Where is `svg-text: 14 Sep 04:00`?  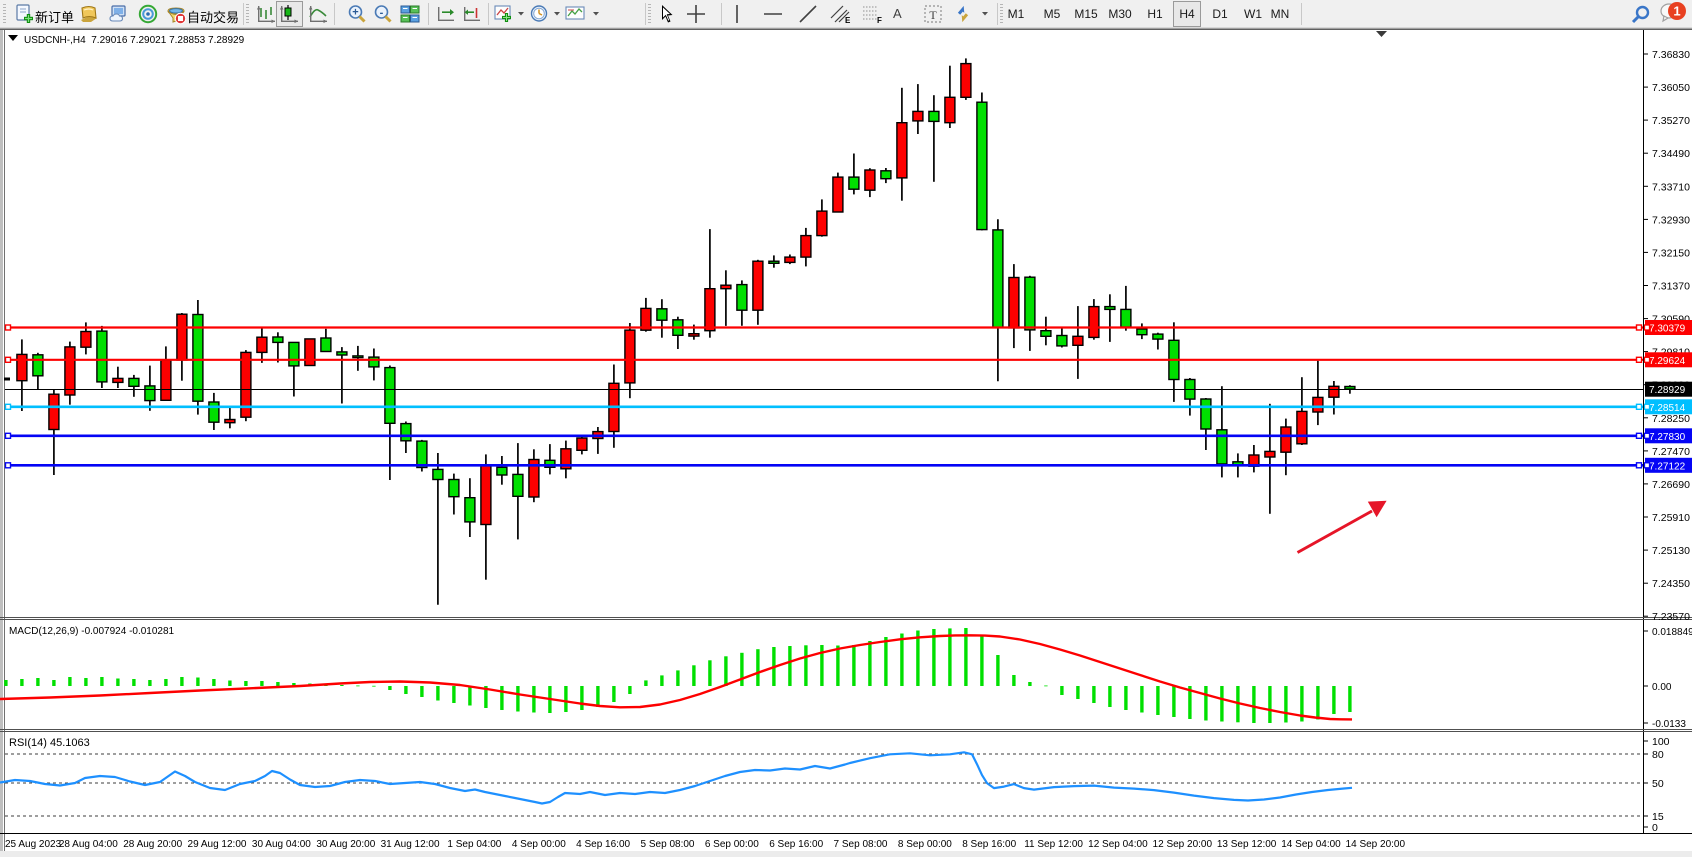 svg-text: 14 Sep 04:00 is located at coordinates (1311, 844).